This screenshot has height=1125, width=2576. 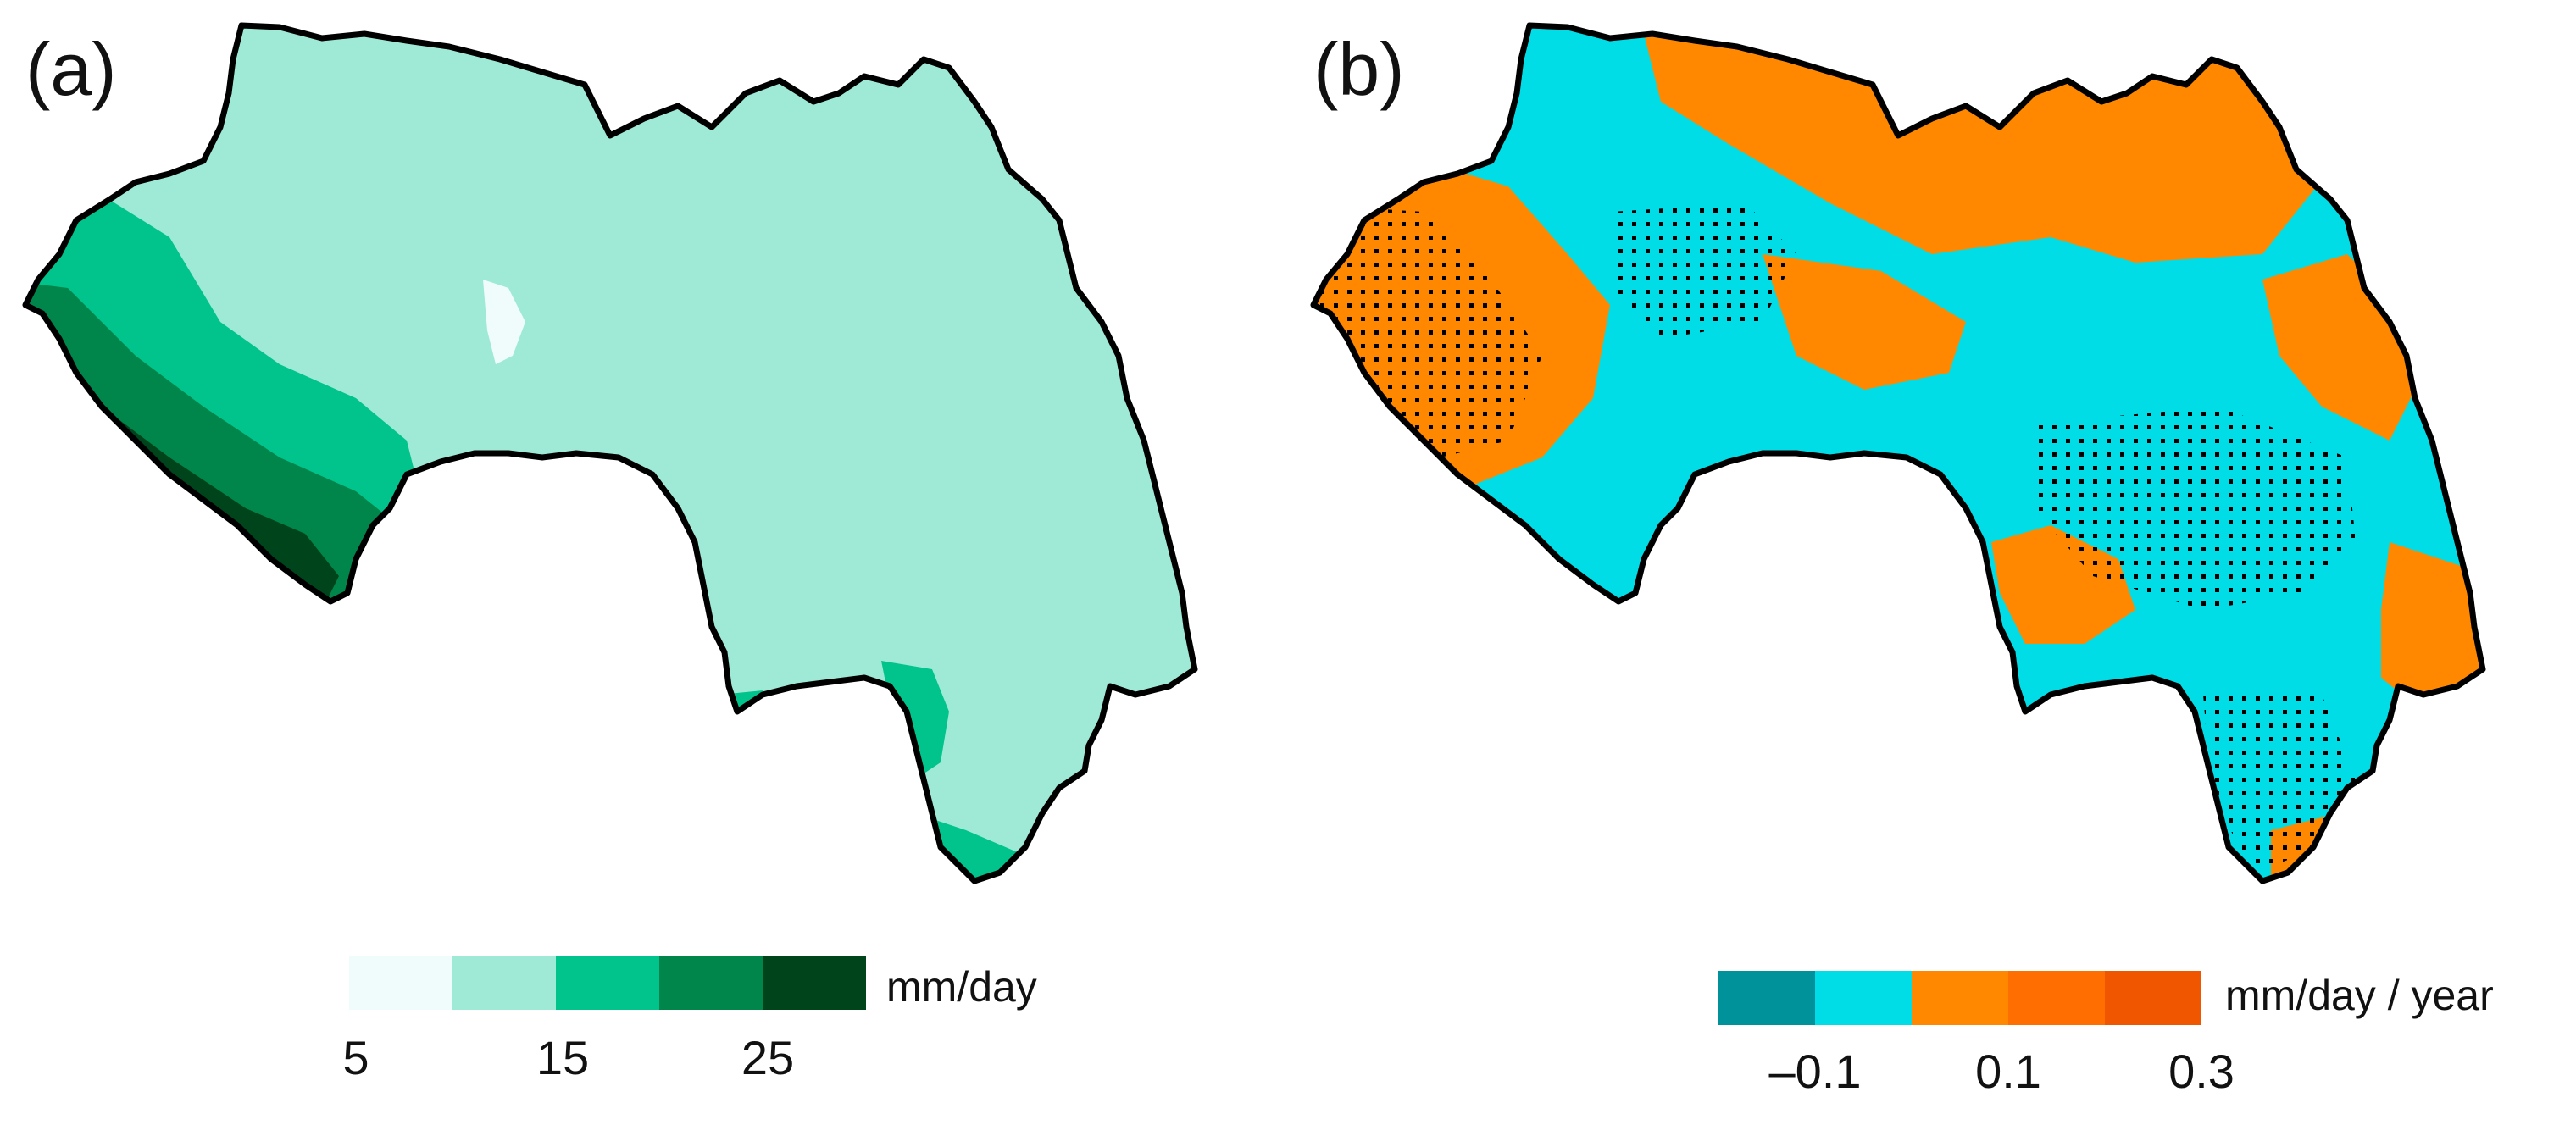 I want to click on colorbar-a-tick: 5, so click(x=355, y=1057).